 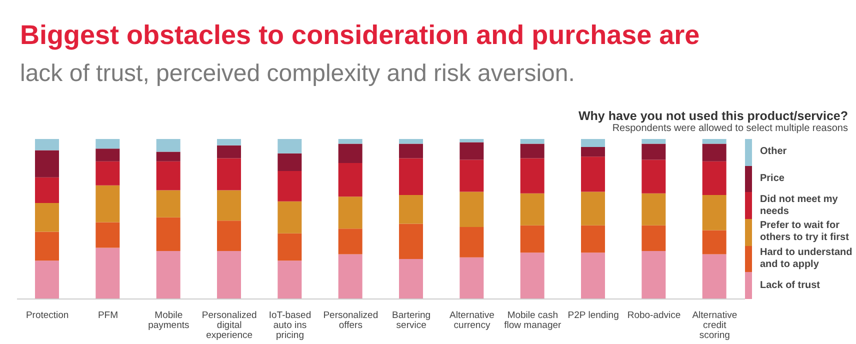 I want to click on x-tick-label: PFM, so click(x=108, y=315).